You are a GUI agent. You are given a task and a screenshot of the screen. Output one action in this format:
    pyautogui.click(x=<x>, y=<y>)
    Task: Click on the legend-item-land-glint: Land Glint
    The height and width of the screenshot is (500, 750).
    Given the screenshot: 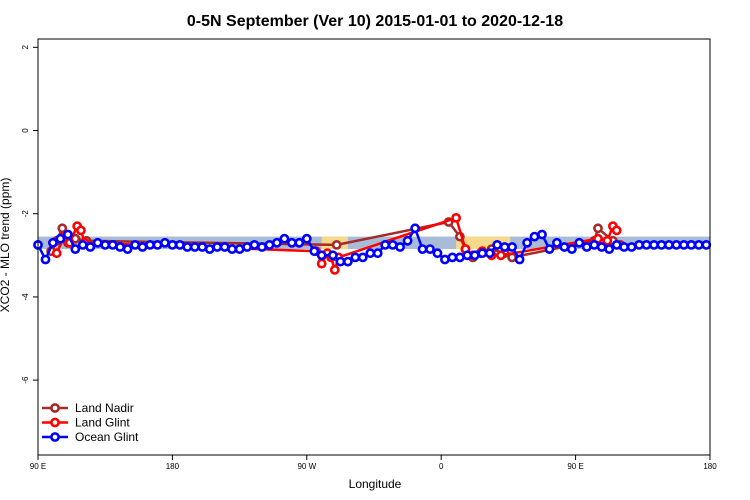 What is the action you would take?
    pyautogui.click(x=86, y=423)
    